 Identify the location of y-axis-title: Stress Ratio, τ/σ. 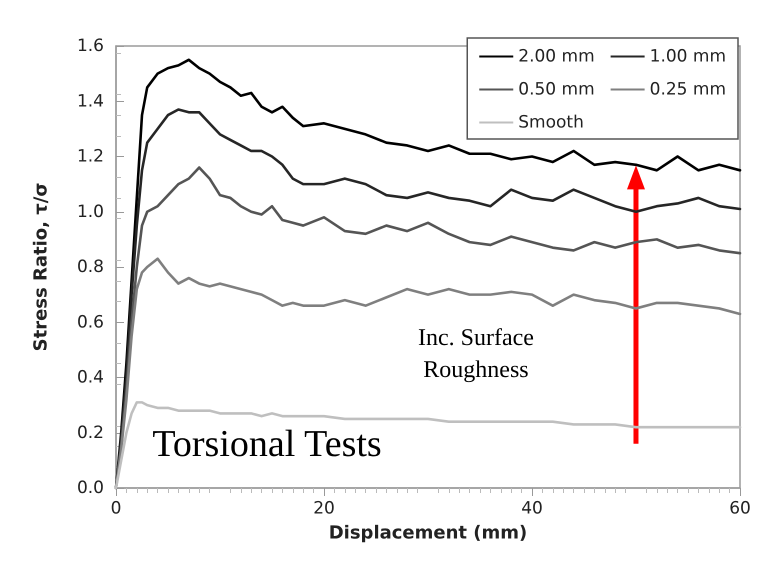
(41, 267).